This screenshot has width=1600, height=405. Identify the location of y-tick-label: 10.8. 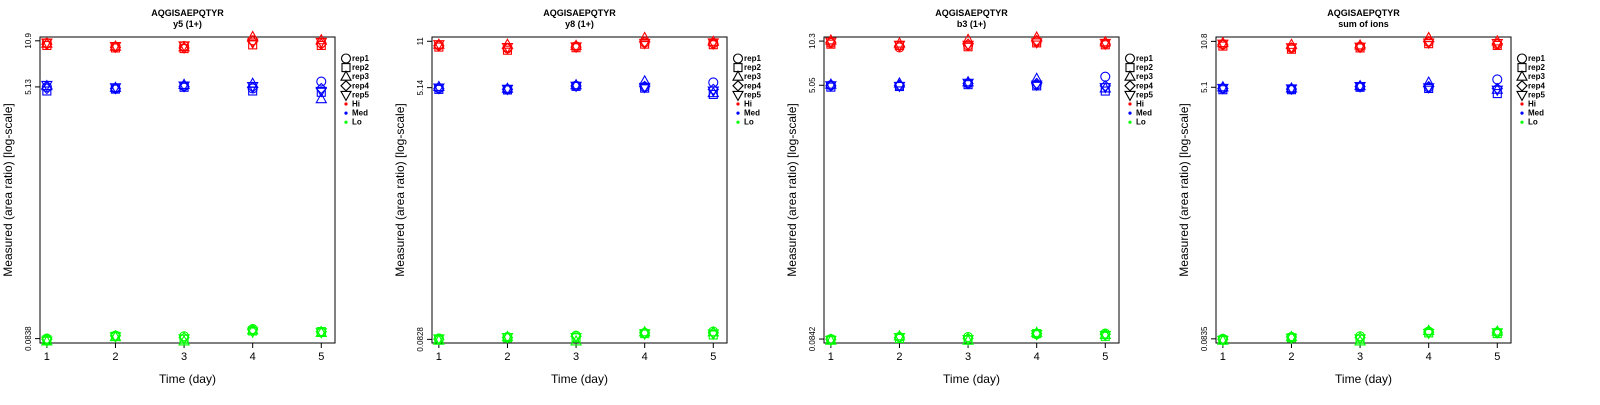
(1204, 41).